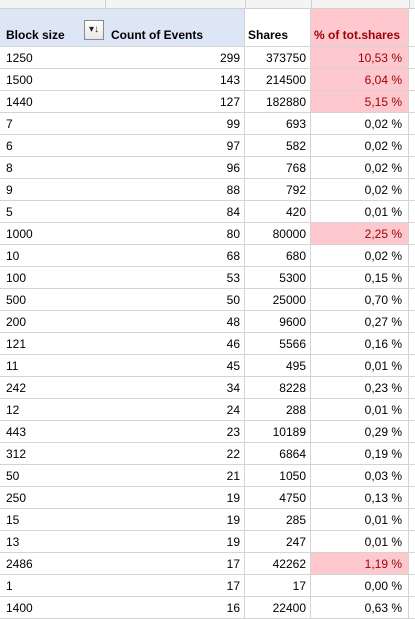 This screenshot has width=415, height=619. What do you see at coordinates (278, 28) in the screenshot?
I see `header-shares: Shares` at bounding box center [278, 28].